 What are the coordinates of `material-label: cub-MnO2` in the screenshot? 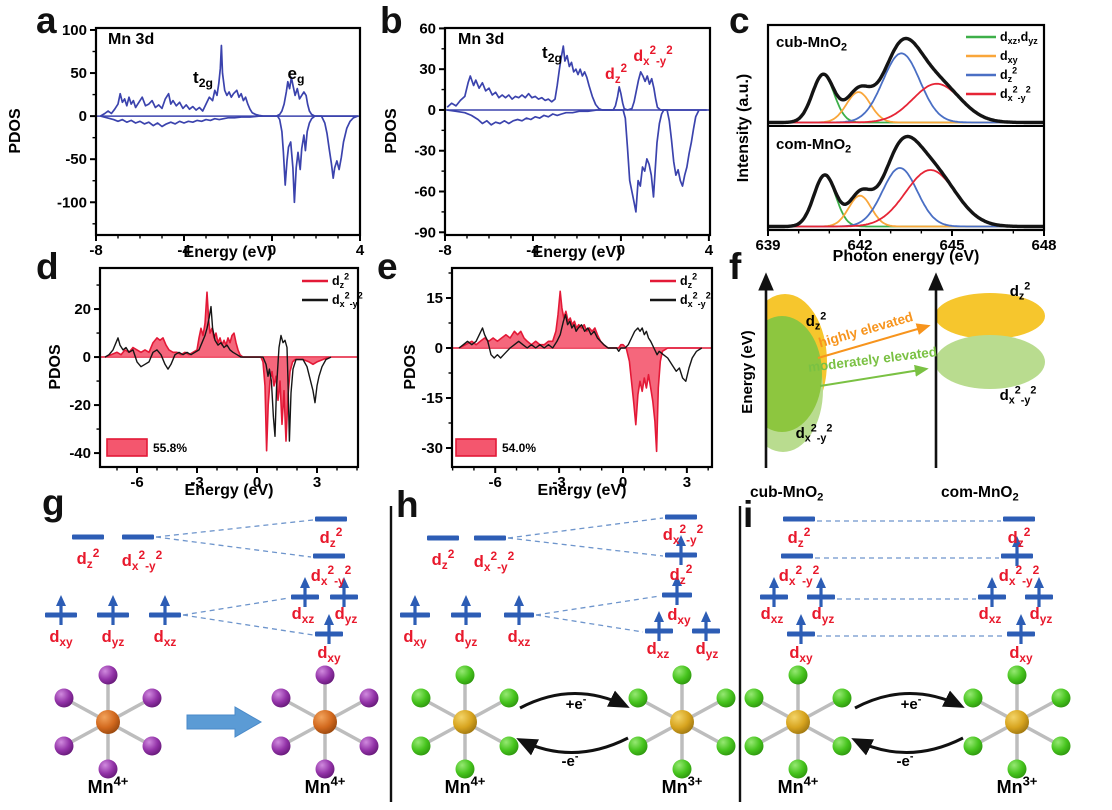 It's located at (786, 494).